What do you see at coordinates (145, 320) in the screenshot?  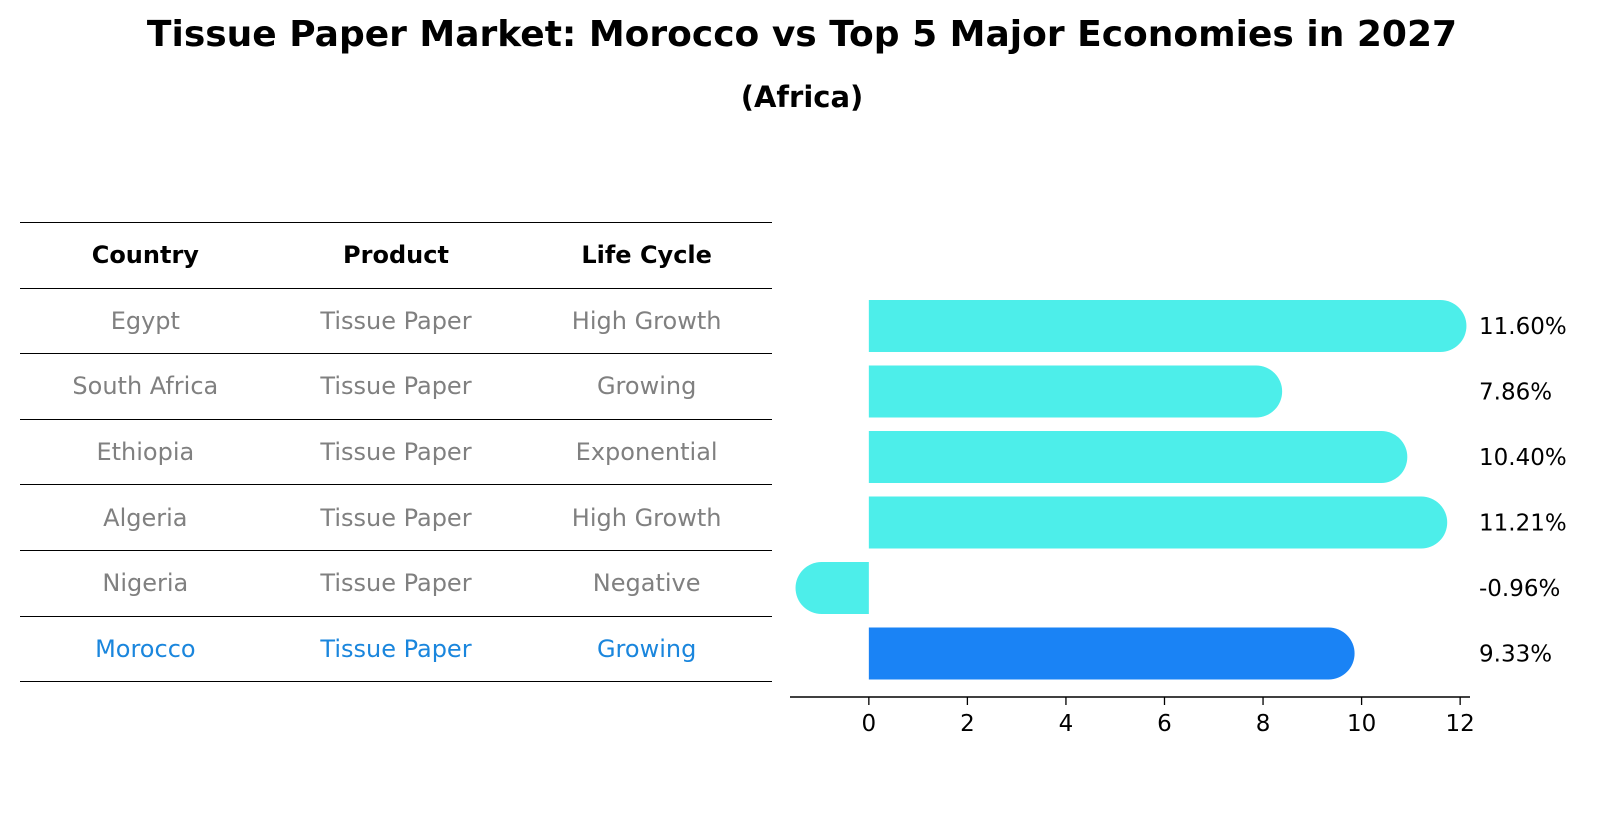 I see `cell-country: Egypt` at bounding box center [145, 320].